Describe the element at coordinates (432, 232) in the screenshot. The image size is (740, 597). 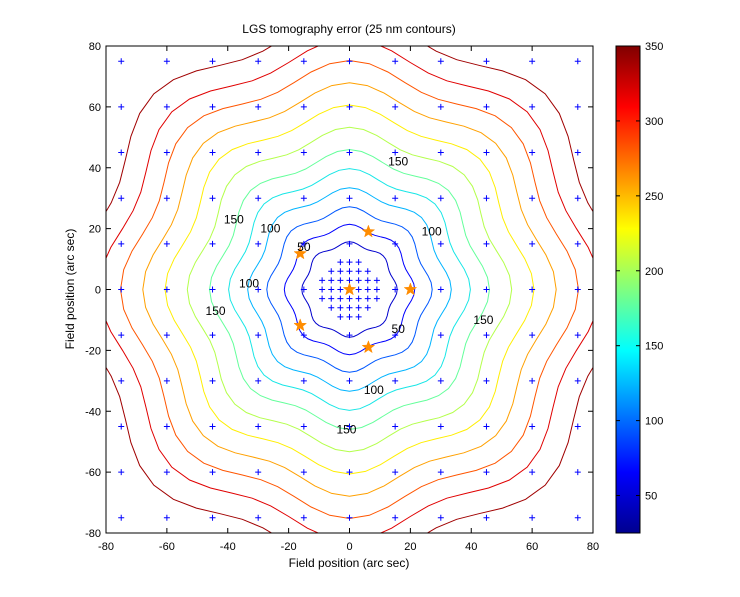
I see `contour-label: 100` at that location.